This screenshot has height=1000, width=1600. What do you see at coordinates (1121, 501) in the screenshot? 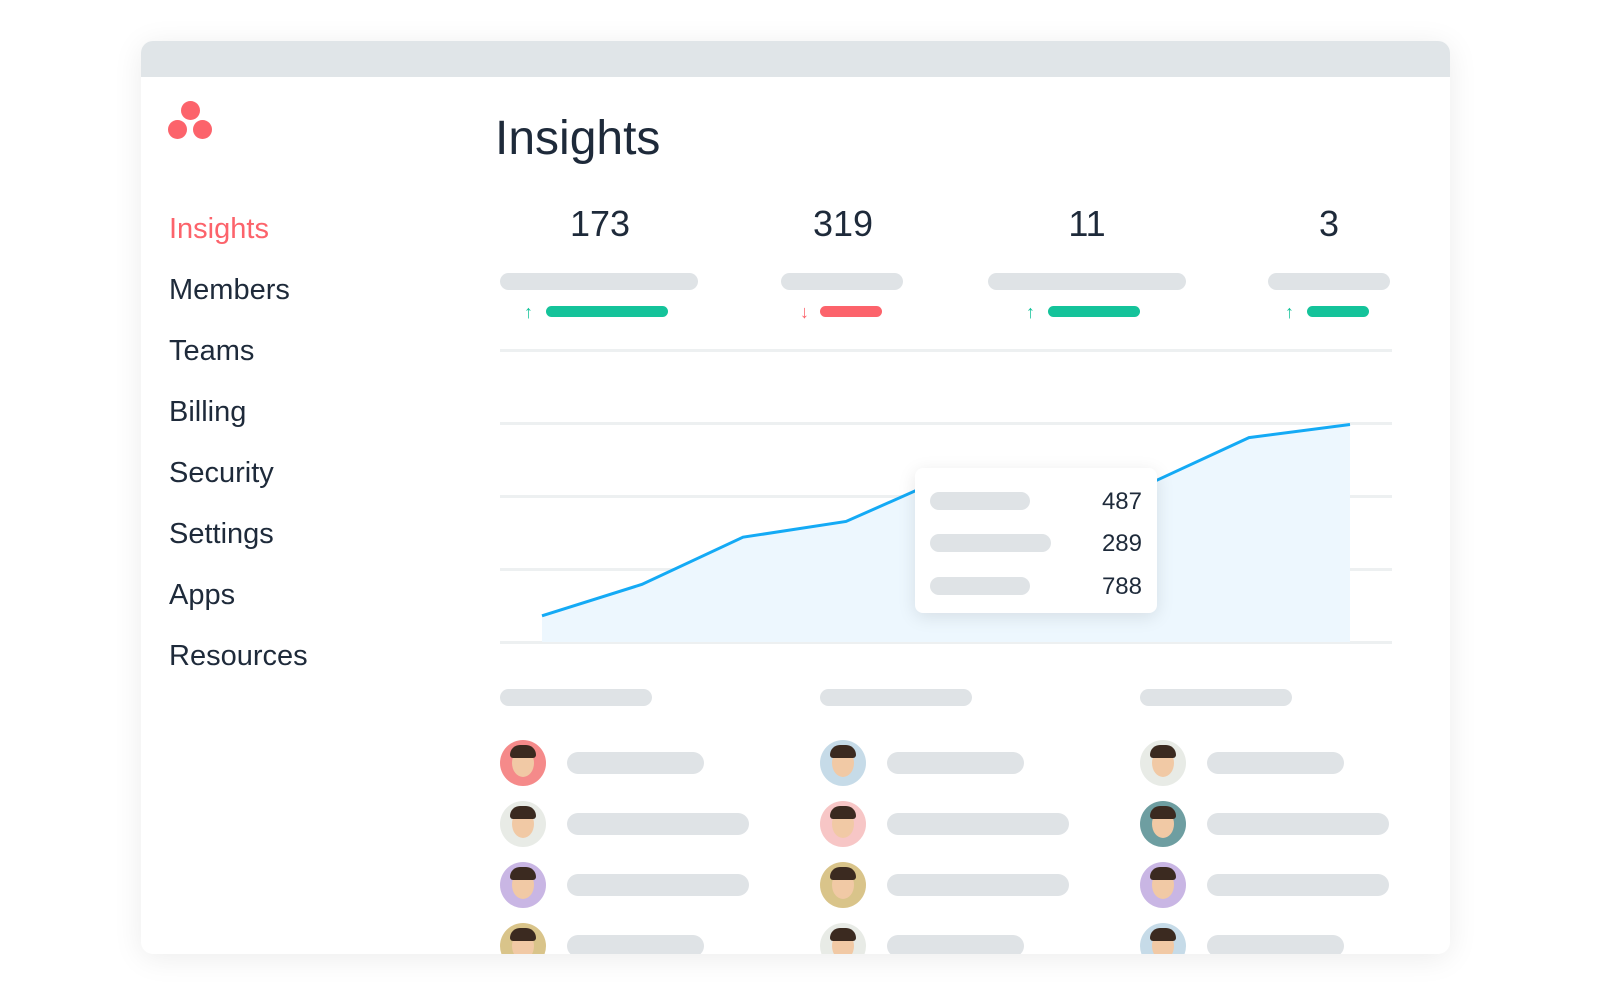
I see `tooltip-value: 487` at bounding box center [1121, 501].